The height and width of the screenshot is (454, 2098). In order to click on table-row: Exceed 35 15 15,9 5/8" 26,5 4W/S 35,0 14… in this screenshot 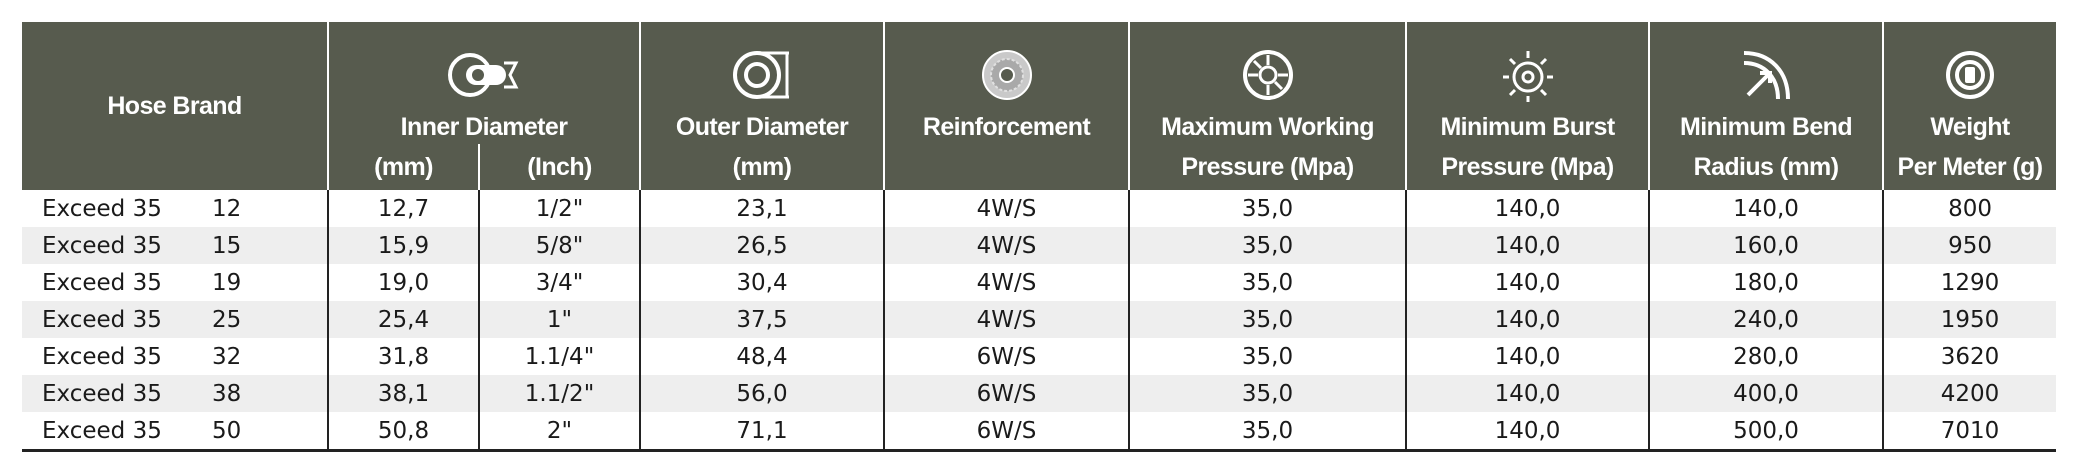, I will do `click(1039, 245)`.